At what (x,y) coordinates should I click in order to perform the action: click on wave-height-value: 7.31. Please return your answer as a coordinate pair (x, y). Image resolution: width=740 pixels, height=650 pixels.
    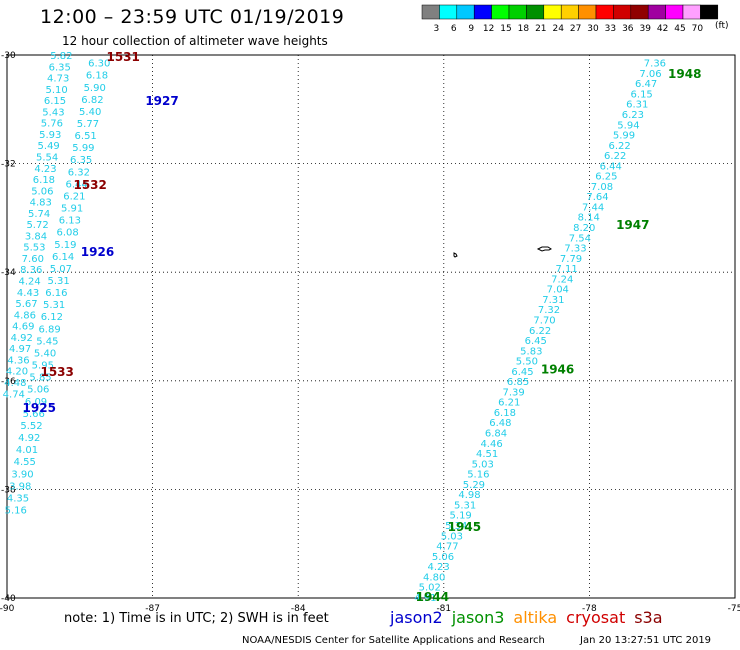
    Looking at the image, I should click on (553, 300).